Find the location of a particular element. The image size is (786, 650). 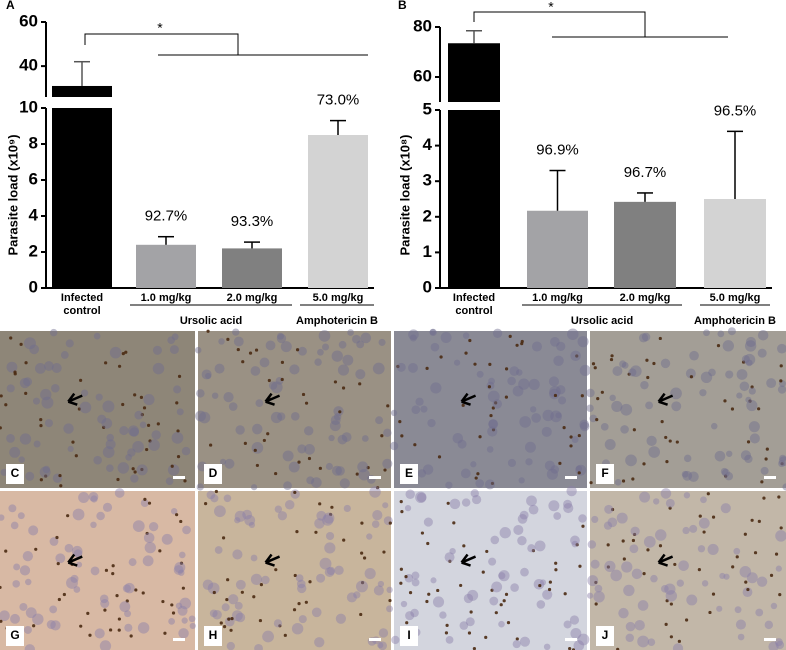

bar-upper is located at coordinates (474, 72).